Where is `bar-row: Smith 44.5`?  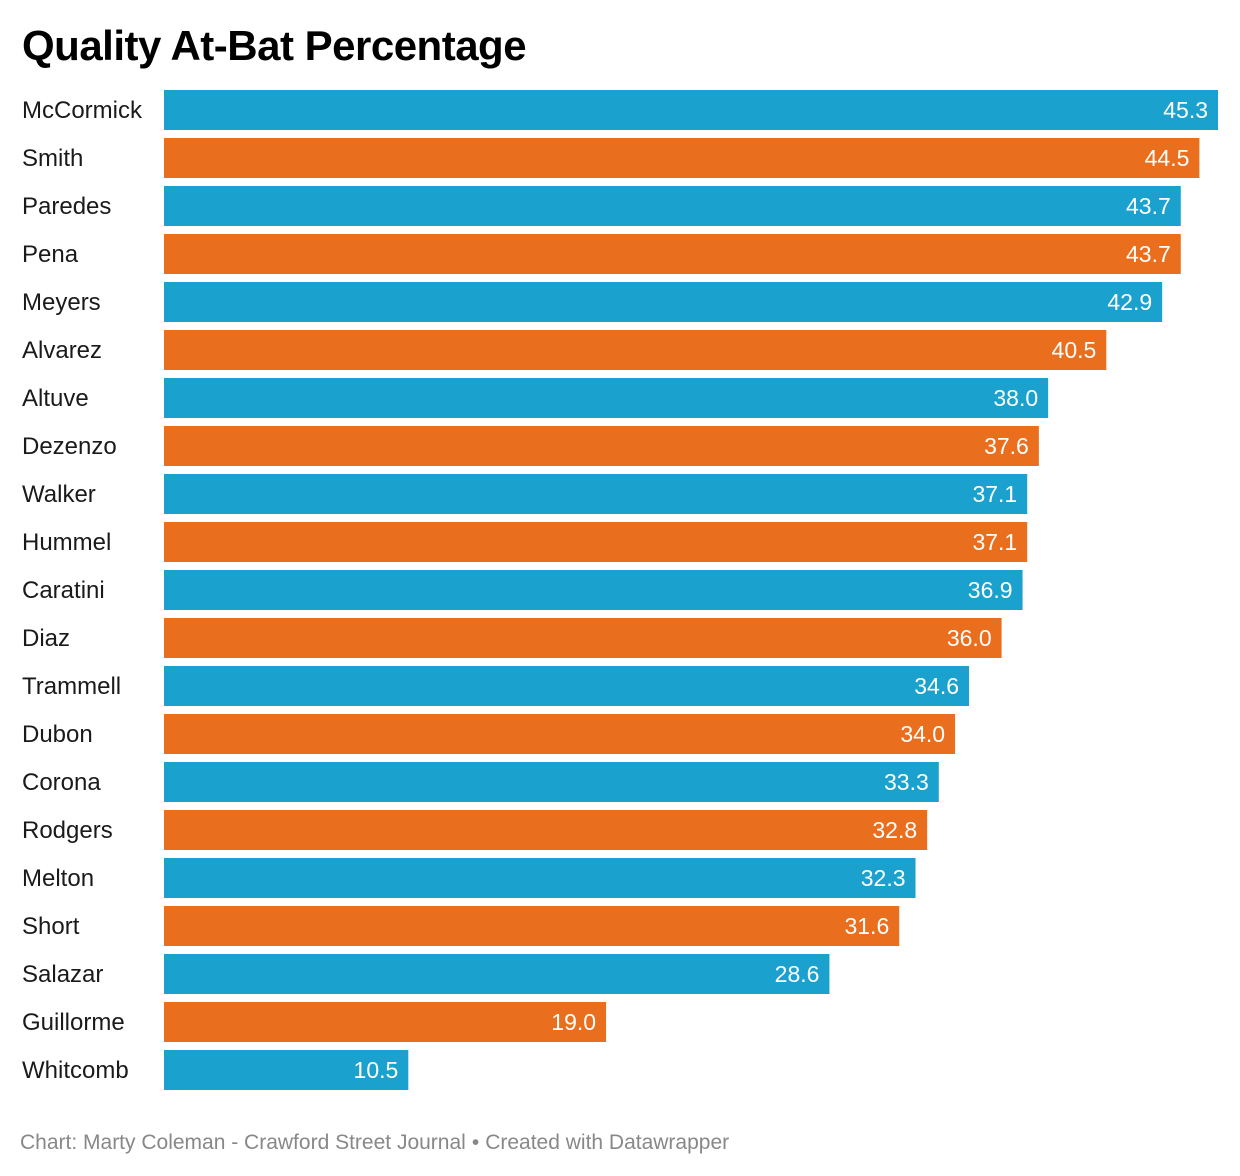 bar-row: Smith 44.5 is located at coordinates (611, 158).